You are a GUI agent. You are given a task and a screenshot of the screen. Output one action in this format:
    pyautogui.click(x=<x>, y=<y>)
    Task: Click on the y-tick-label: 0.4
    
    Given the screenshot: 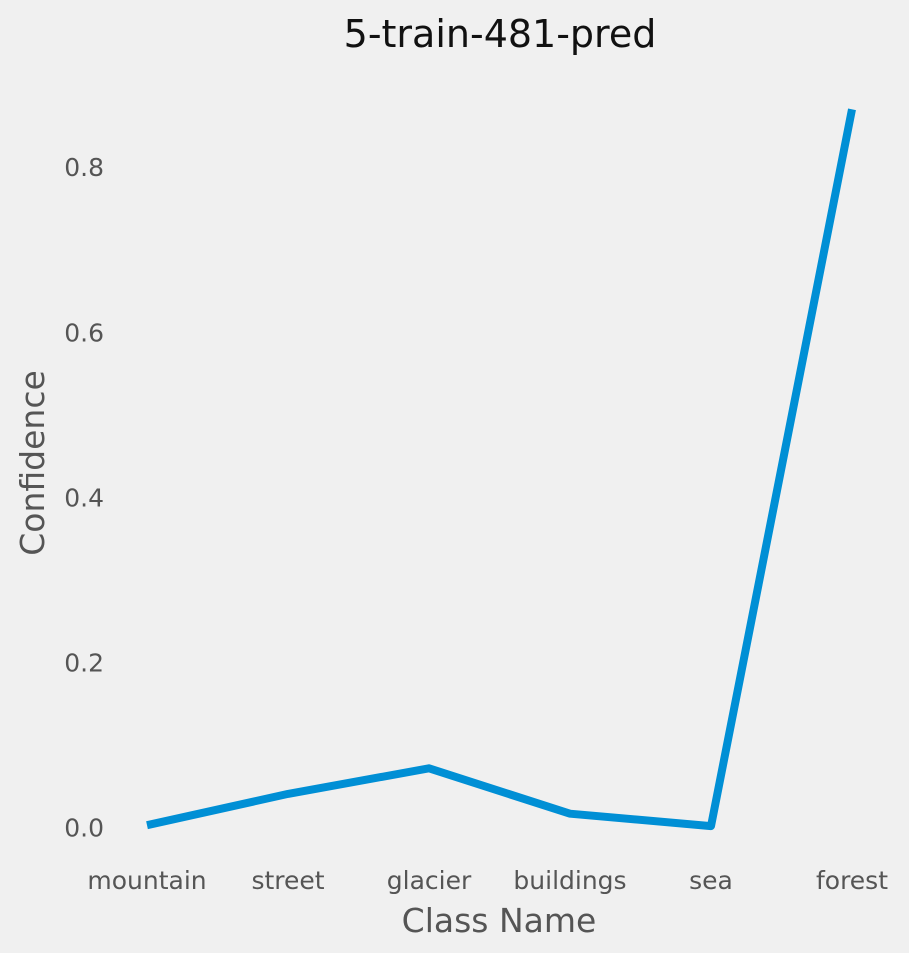 What is the action you would take?
    pyautogui.click(x=84, y=497)
    